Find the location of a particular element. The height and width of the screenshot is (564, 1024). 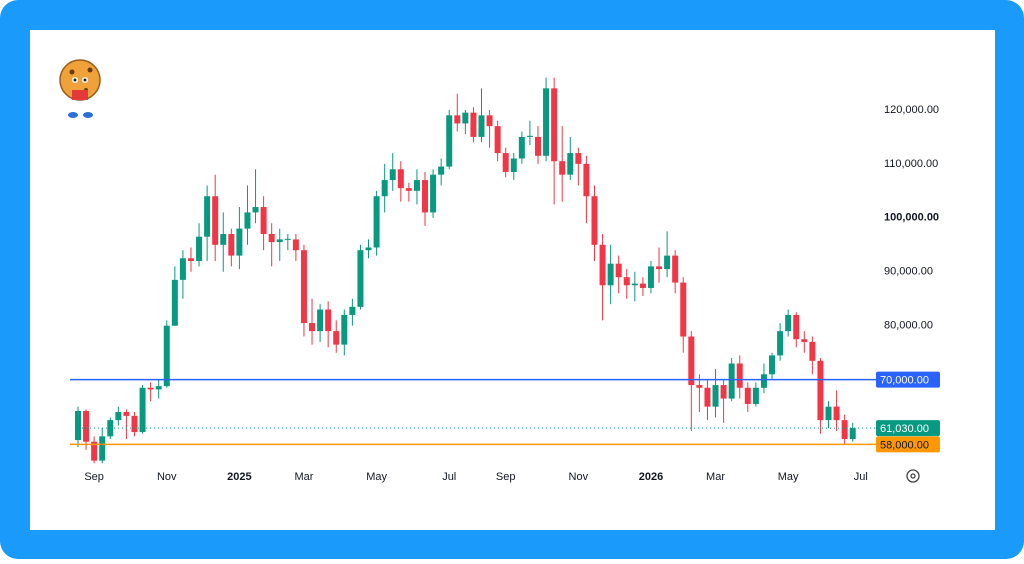

last-price-label: 61,030.00 is located at coordinates (904, 429).